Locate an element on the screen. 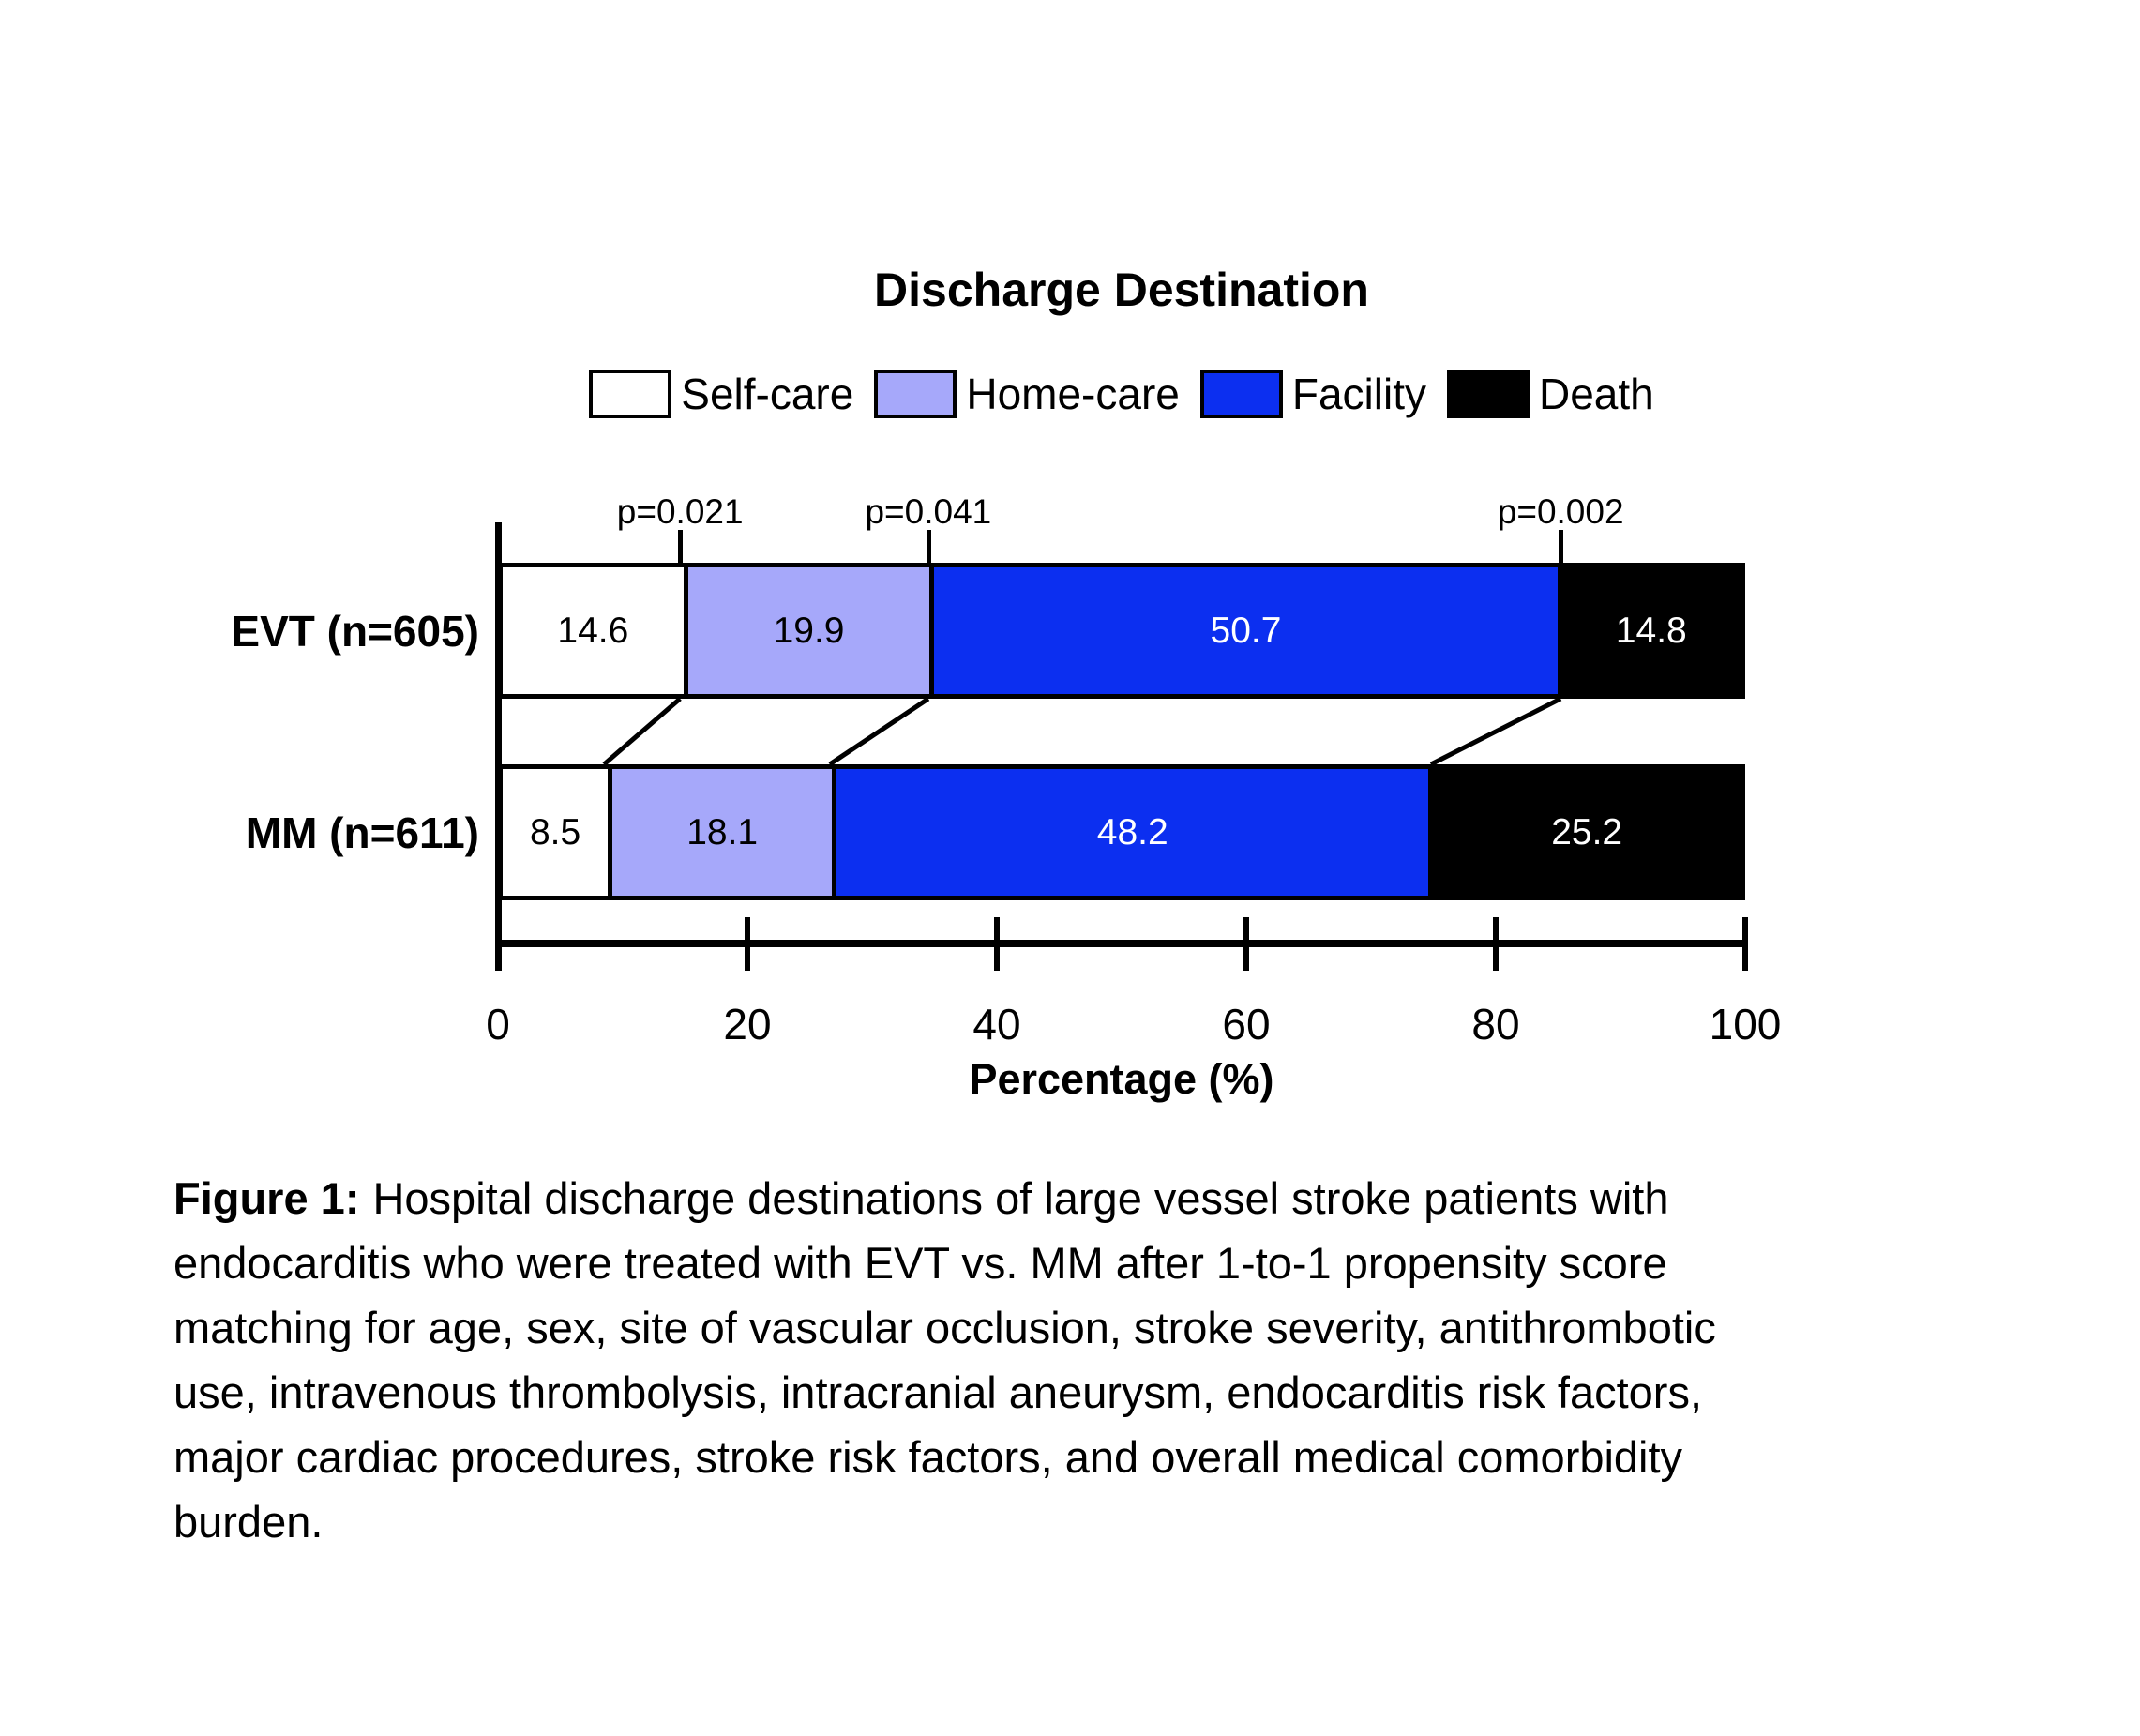 Image resolution: width=2140 pixels, height=1736 pixels. x-axis-line is located at coordinates (1121, 943).